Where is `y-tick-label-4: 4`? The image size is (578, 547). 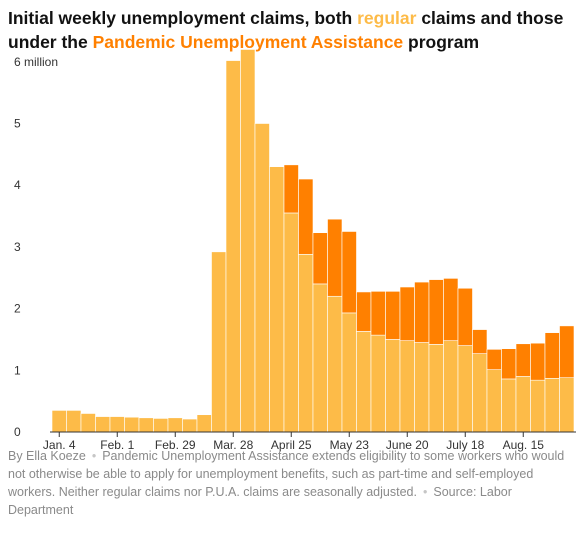
y-tick-label-4: 4 is located at coordinates (17, 185).